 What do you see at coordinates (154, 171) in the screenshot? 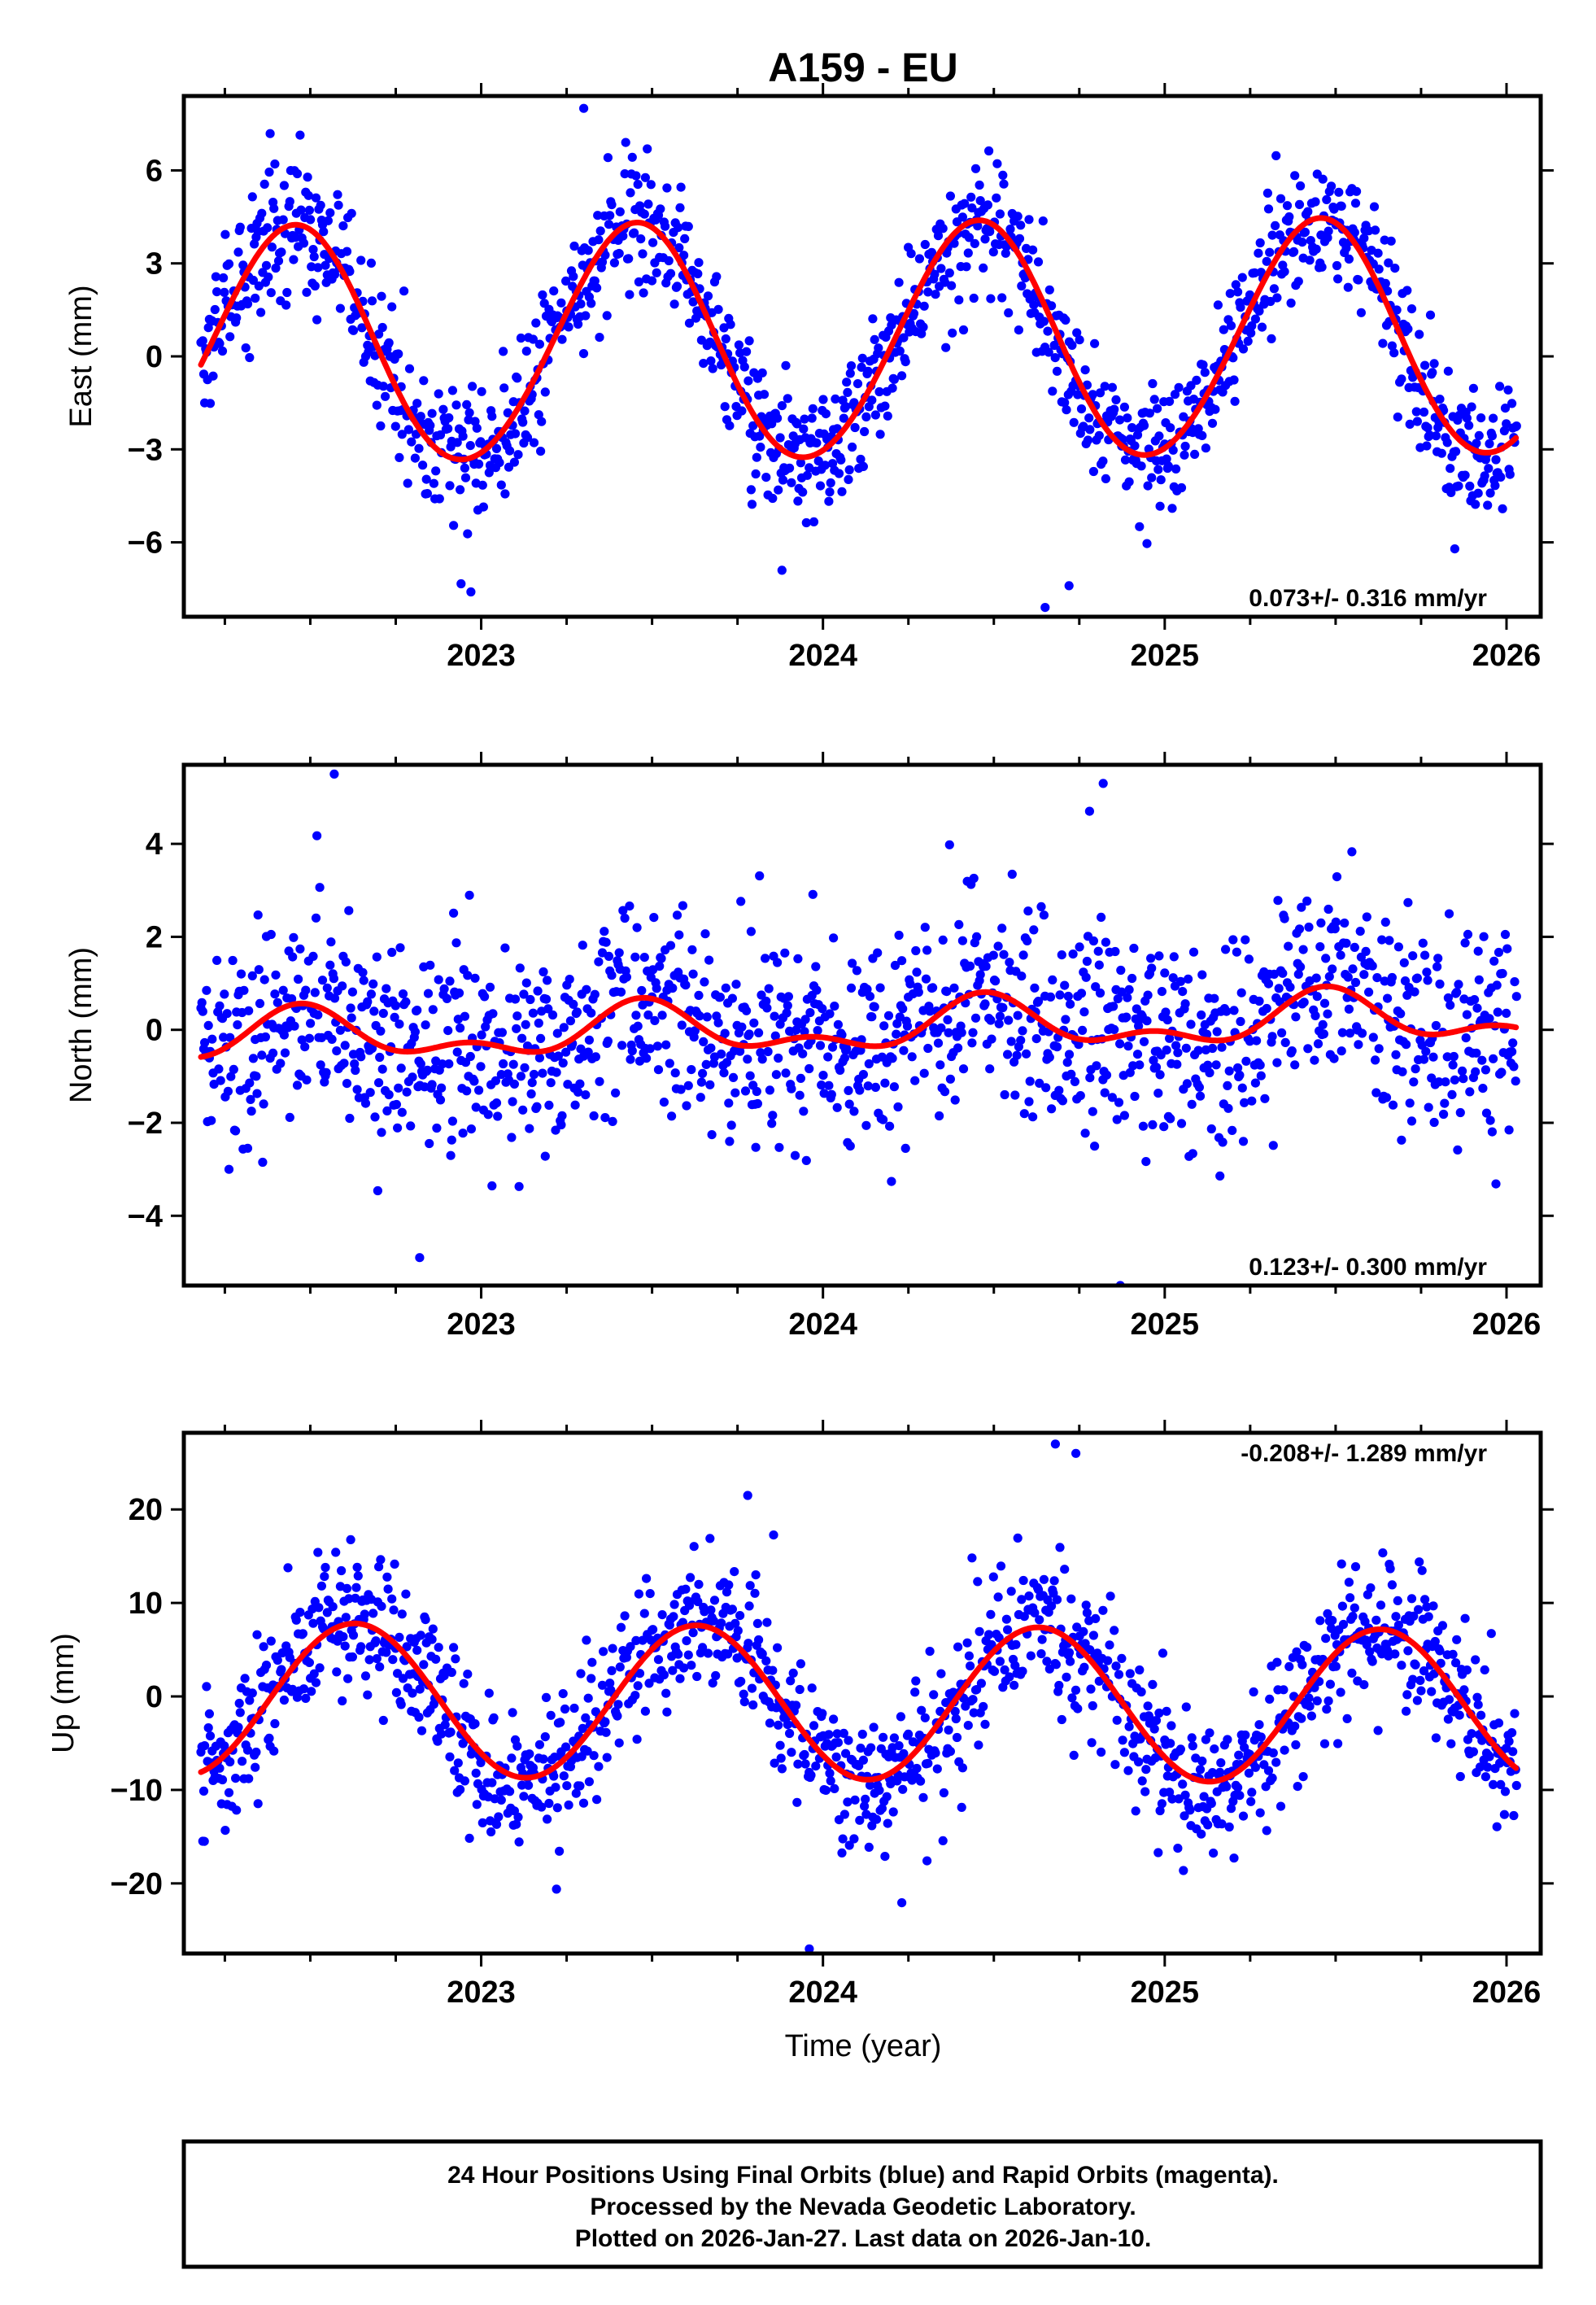
I see `east-y-tick-label: 6` at bounding box center [154, 171].